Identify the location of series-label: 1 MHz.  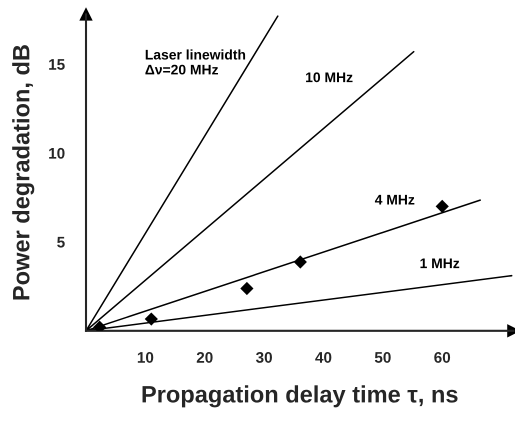
(440, 263).